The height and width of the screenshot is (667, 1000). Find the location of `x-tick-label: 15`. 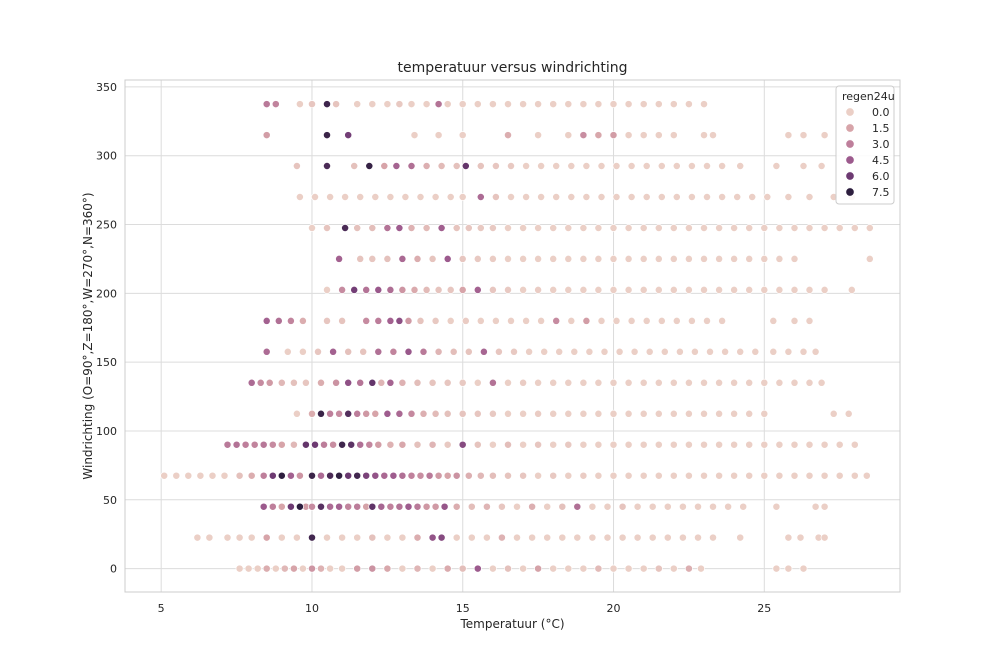

x-tick-label: 15 is located at coordinates (463, 608).